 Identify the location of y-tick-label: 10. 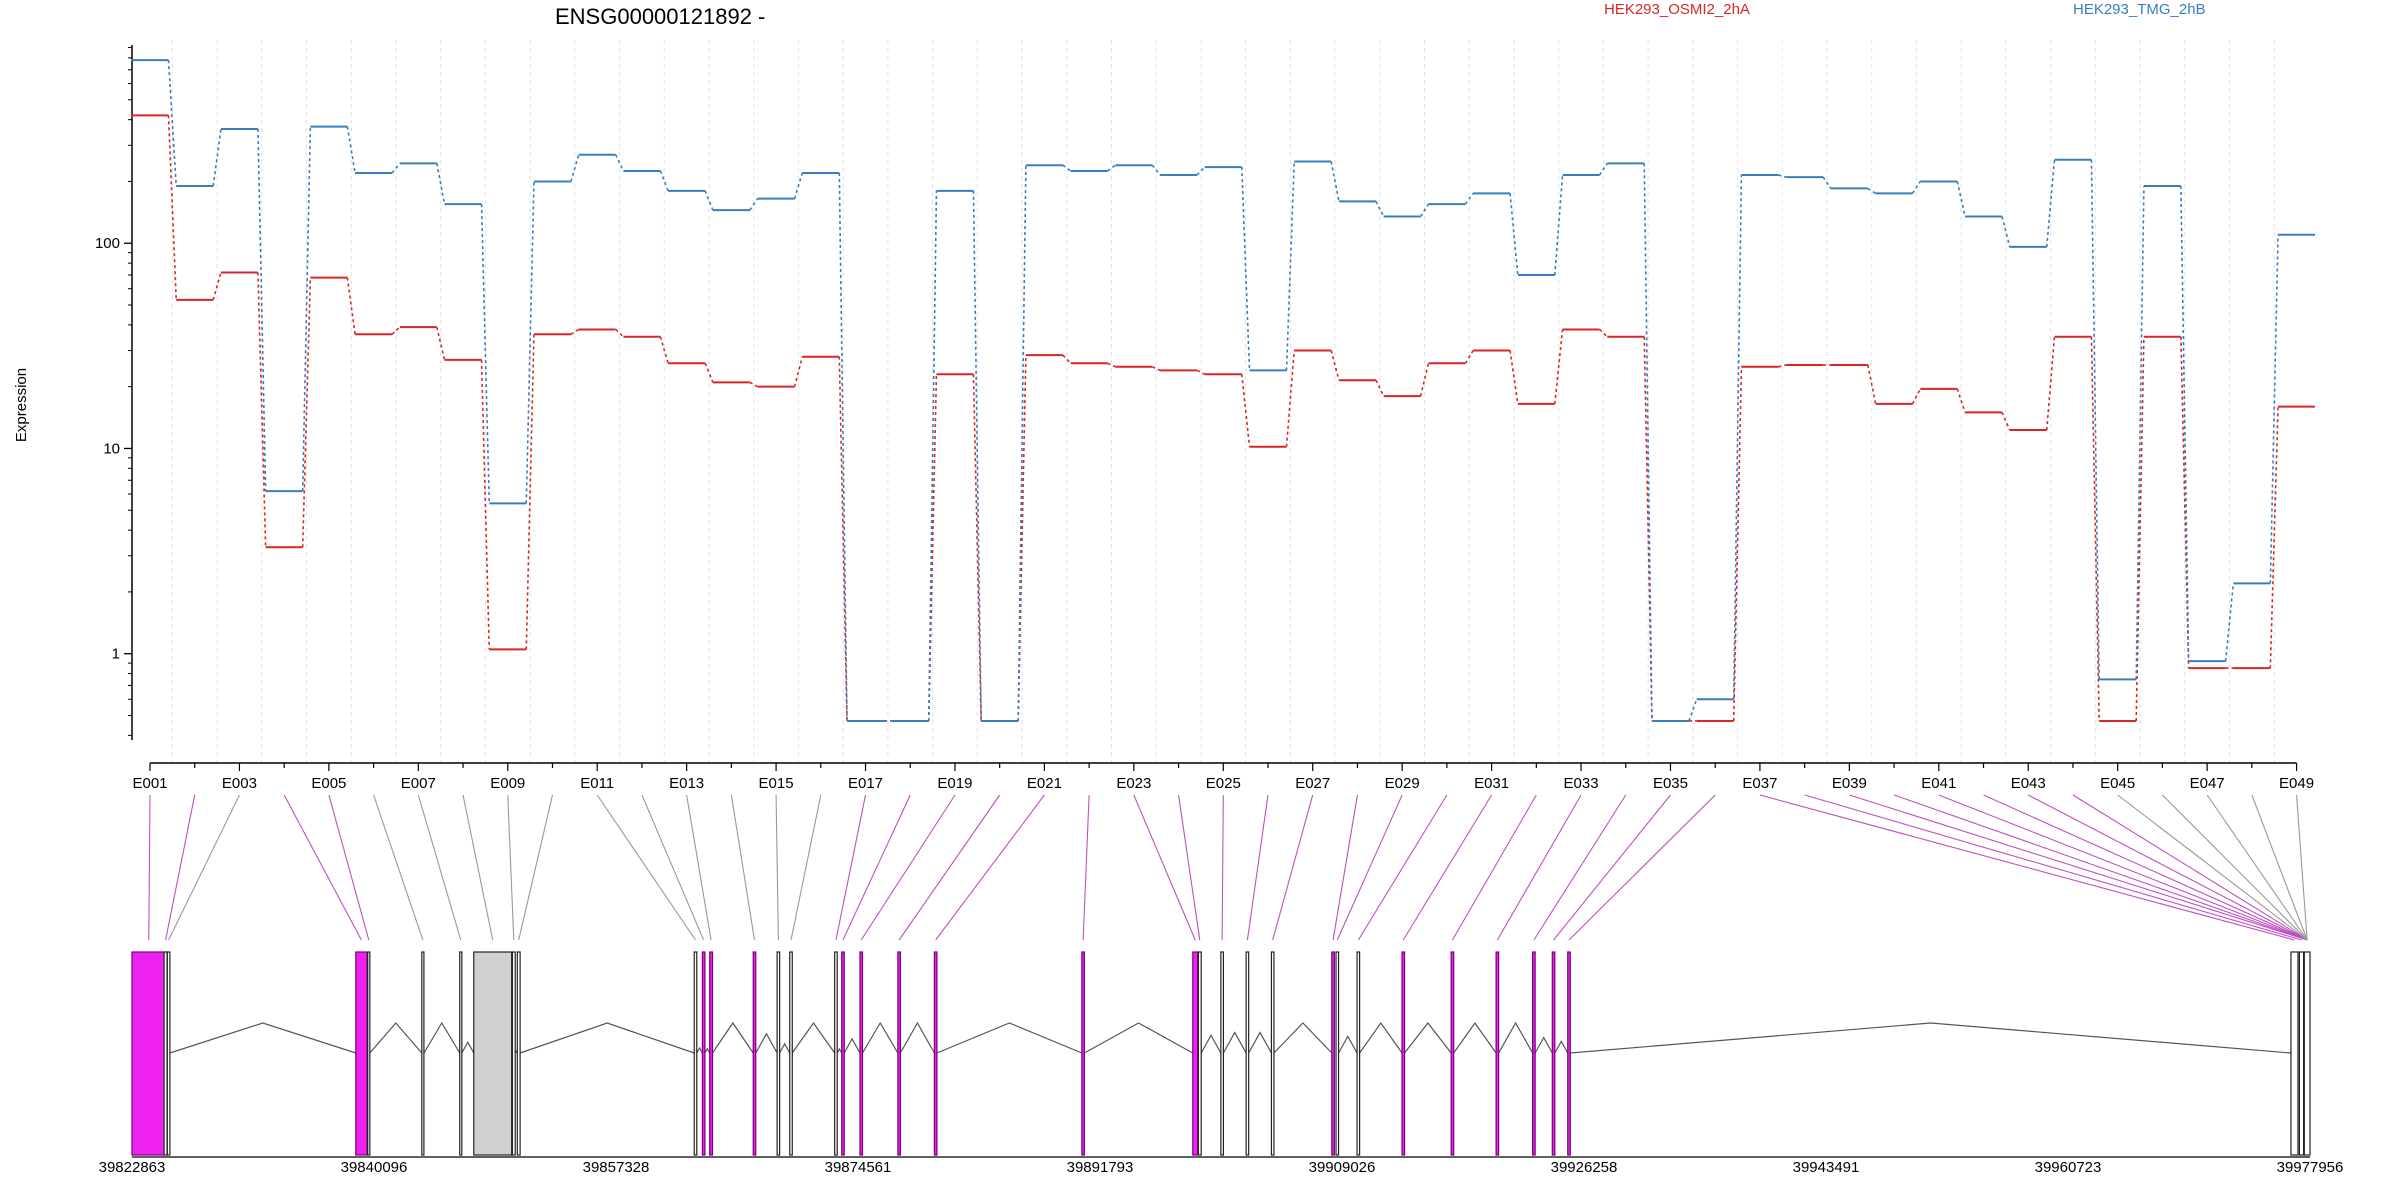
(111, 448).